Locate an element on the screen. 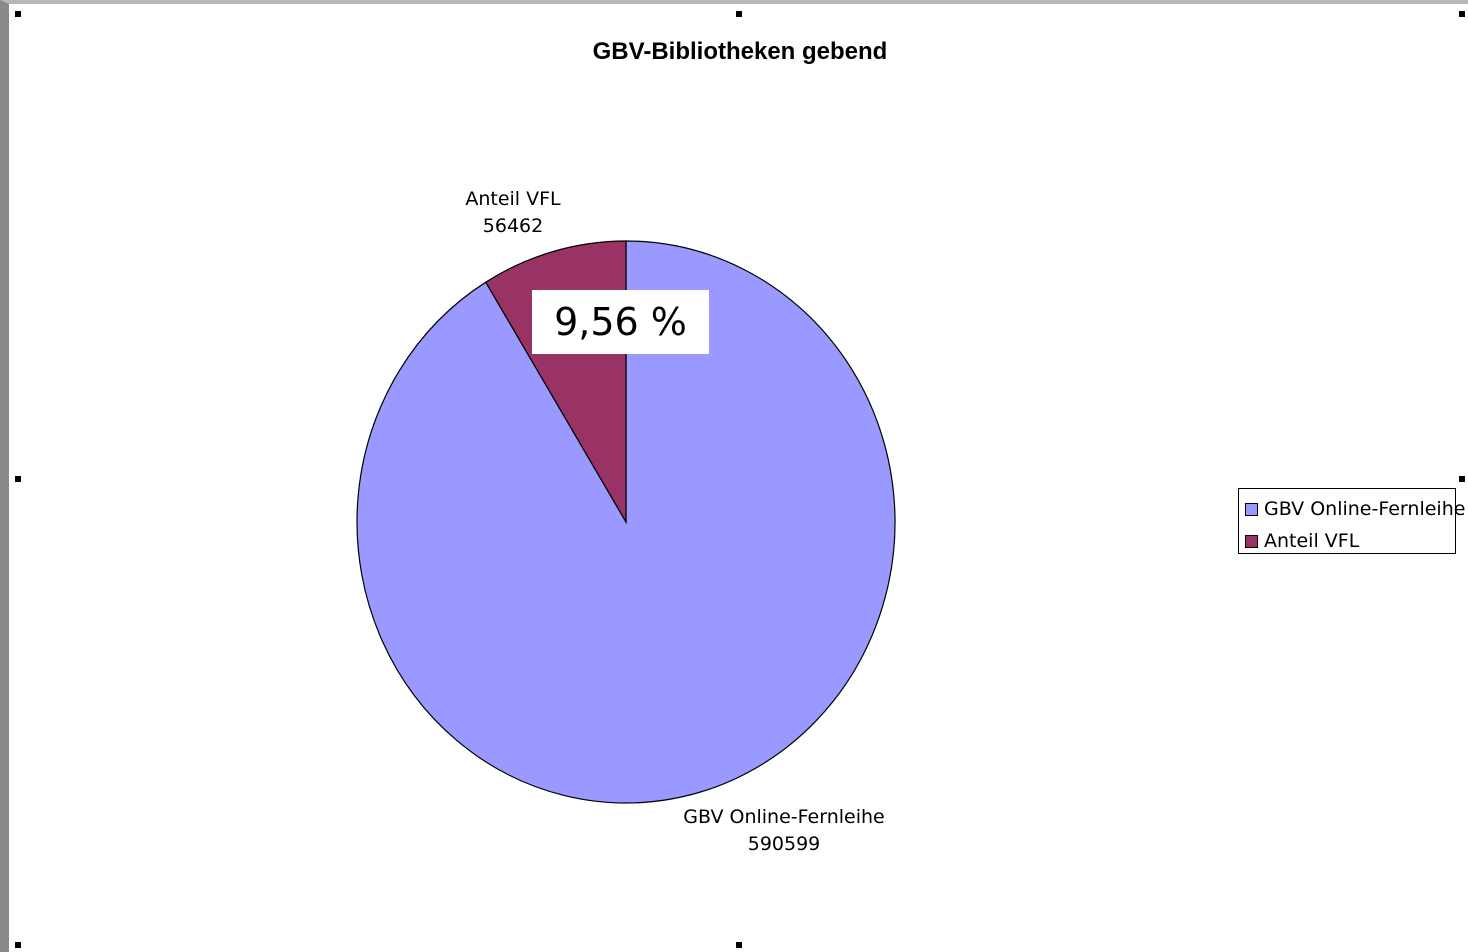 This screenshot has height=952, width=1468. percentage-annotation: 9,56 % is located at coordinates (620, 322).